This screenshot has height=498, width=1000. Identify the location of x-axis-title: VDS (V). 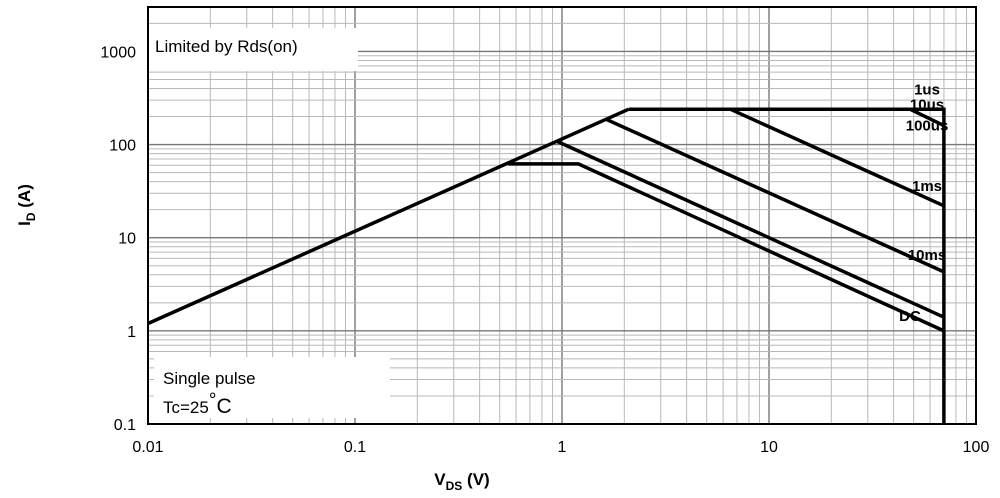
(461, 481).